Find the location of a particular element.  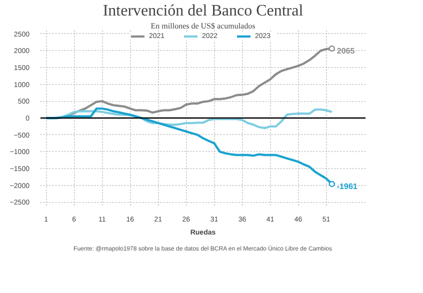

chart-title: Intervención del Banco Central is located at coordinates (203, 11).